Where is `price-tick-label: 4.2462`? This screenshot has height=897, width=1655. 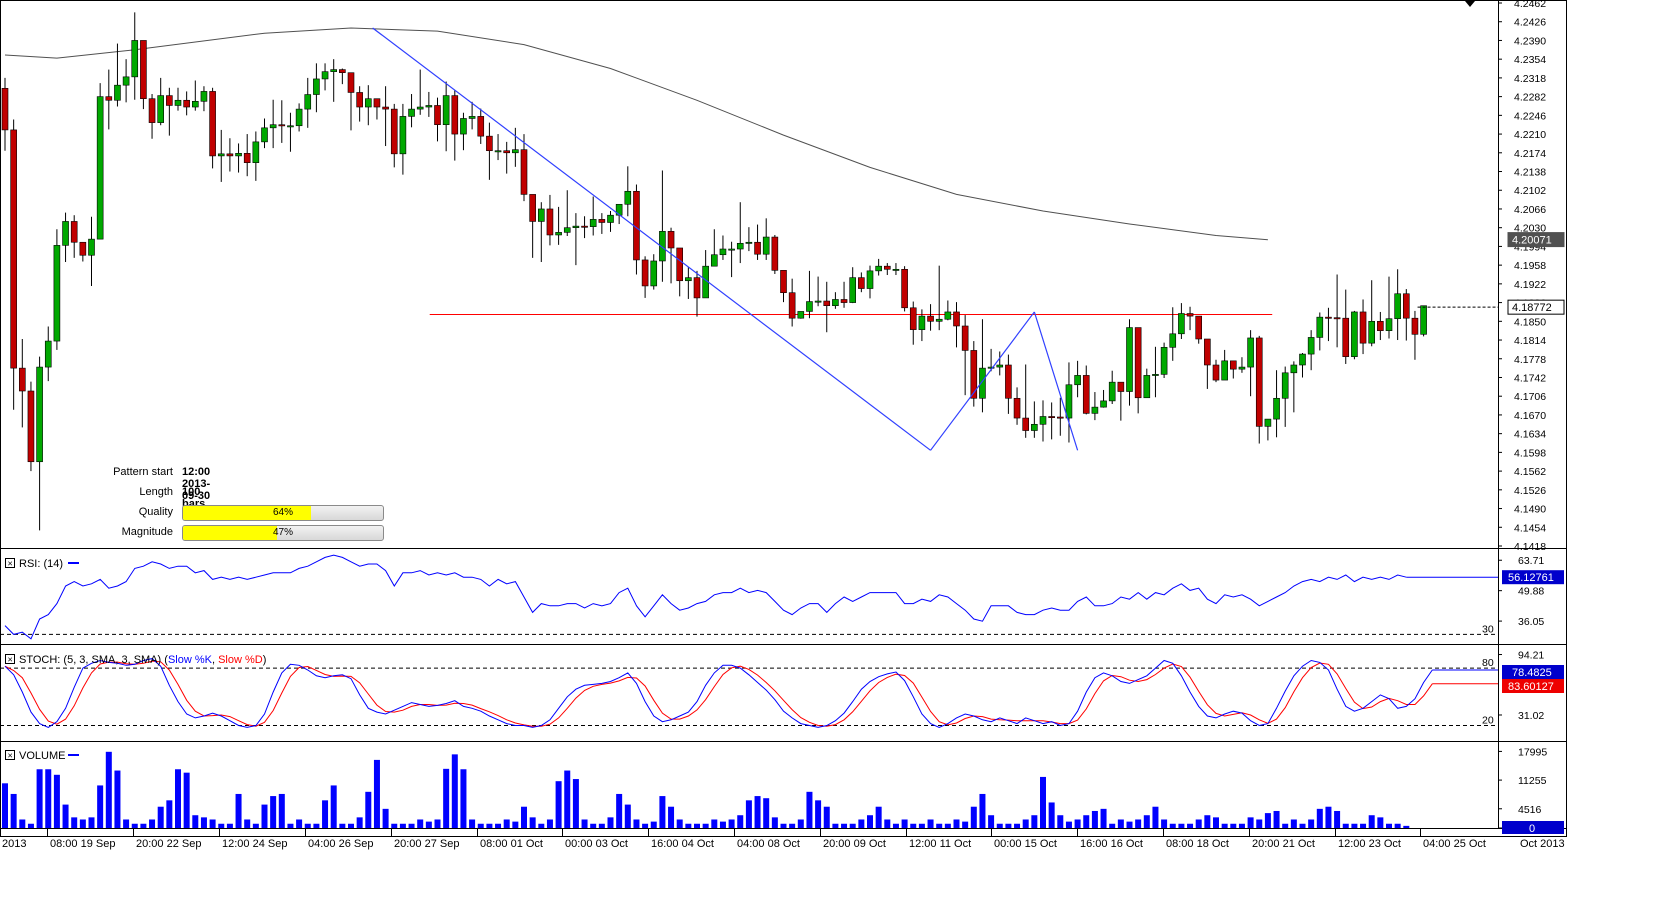
price-tick-label: 4.2462 is located at coordinates (1530, 5).